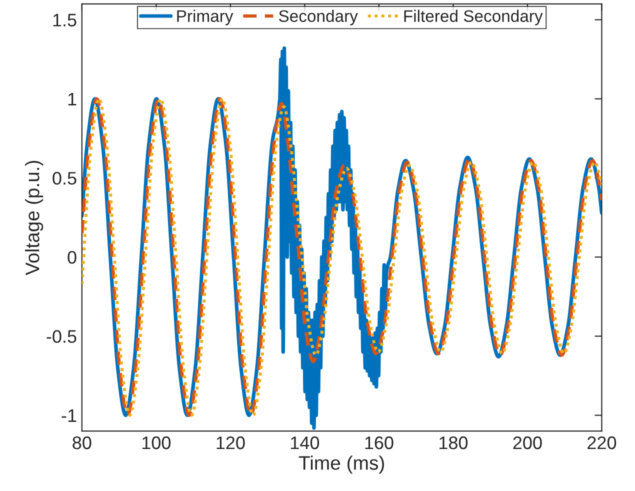 The height and width of the screenshot is (491, 635). I want to click on y-tick-label: -1, so click(69, 415).